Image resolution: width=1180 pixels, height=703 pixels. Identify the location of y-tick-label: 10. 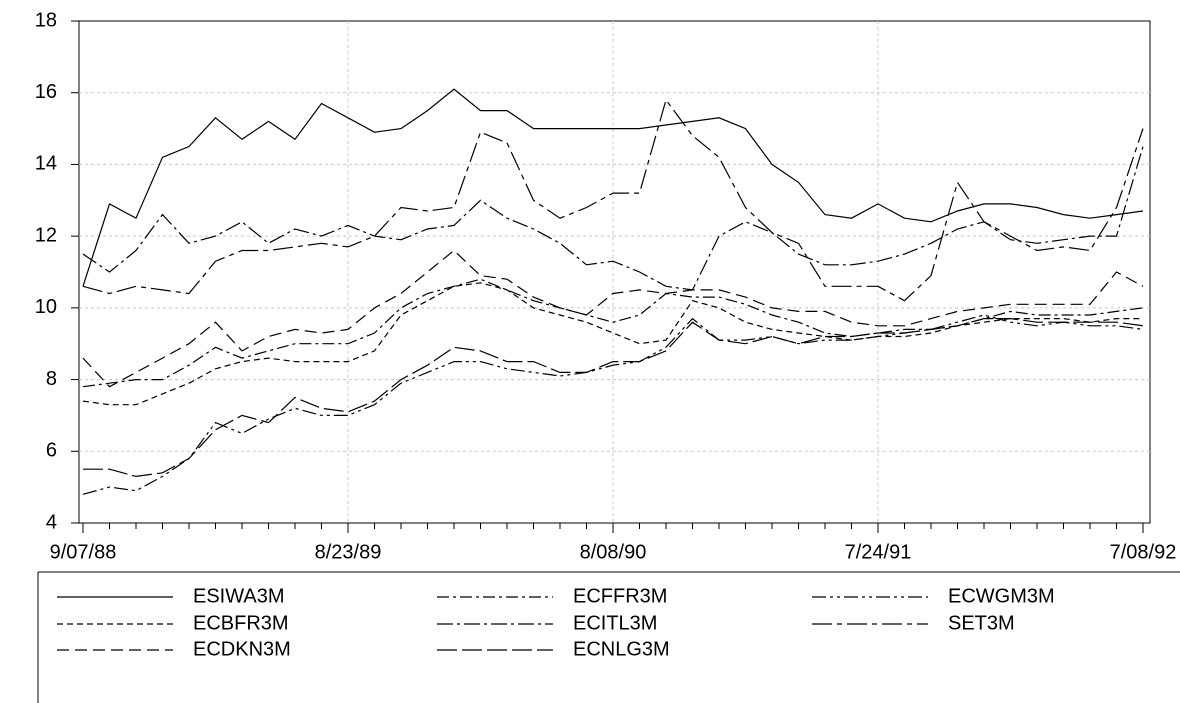
(46, 307).